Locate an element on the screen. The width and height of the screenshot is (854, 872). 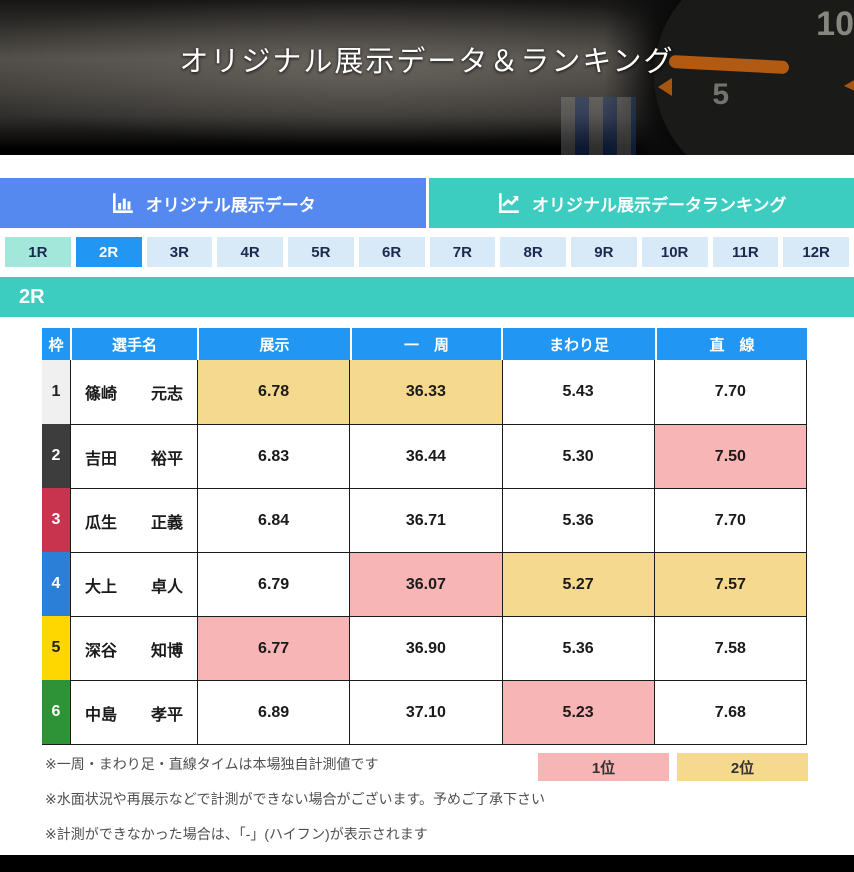
racer-last-name: 吉田 is located at coordinates (101, 459).